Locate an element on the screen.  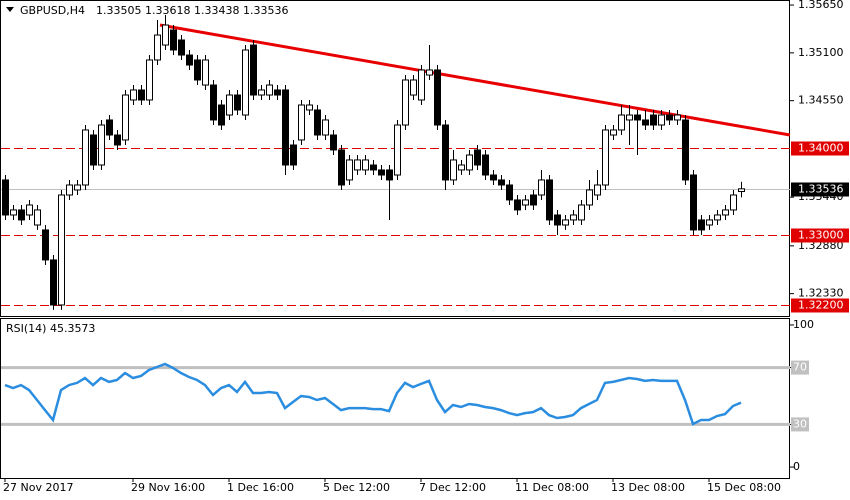
x-tick-label: 29 Nov 16:00 is located at coordinates (168, 487).